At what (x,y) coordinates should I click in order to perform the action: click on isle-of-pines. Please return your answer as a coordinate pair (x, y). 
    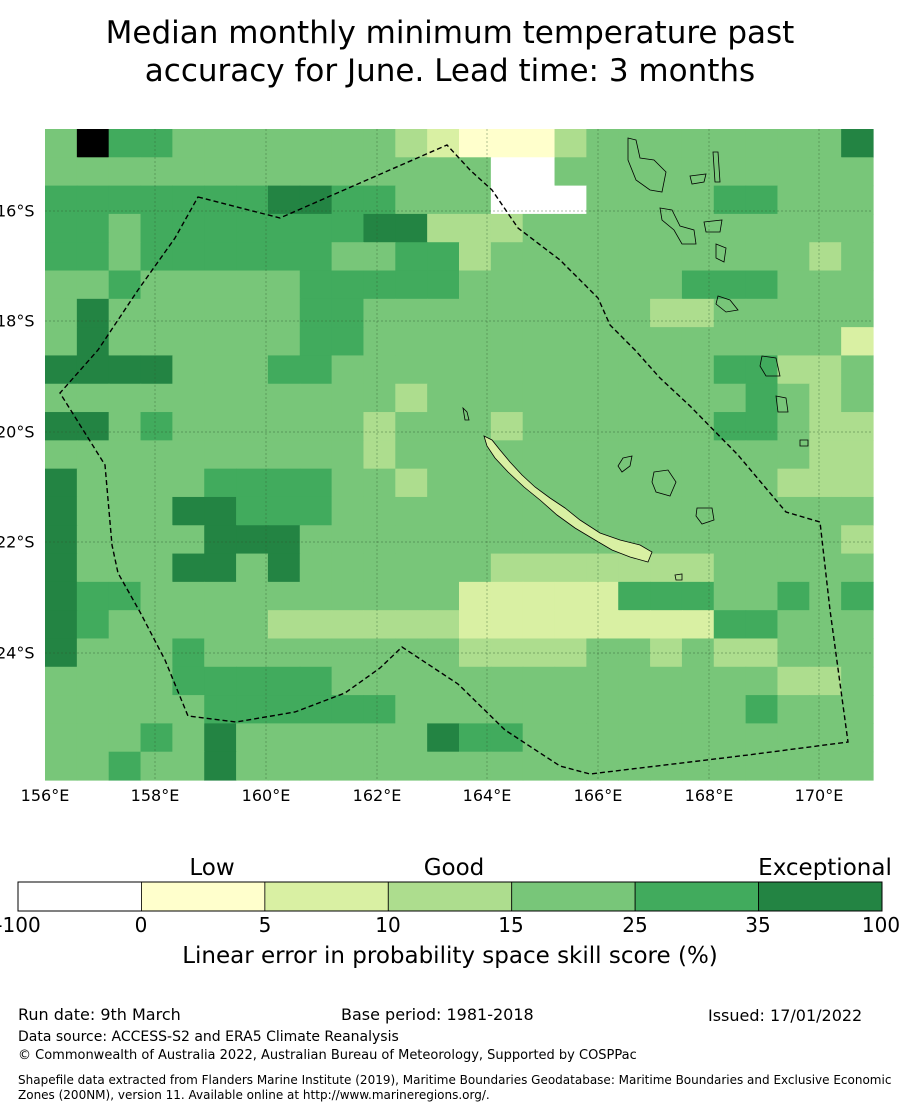
    Looking at the image, I should click on (678, 577).